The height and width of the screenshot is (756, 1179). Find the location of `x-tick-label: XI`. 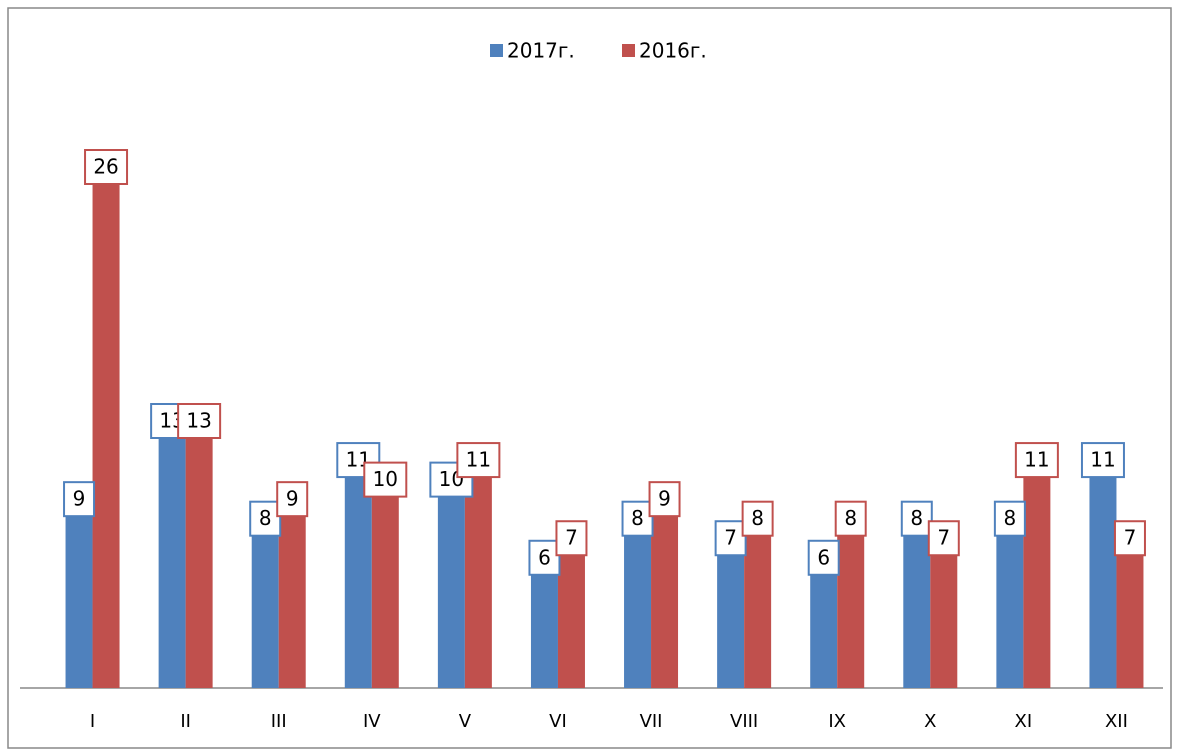

x-tick-label: XI is located at coordinates (1024, 721).